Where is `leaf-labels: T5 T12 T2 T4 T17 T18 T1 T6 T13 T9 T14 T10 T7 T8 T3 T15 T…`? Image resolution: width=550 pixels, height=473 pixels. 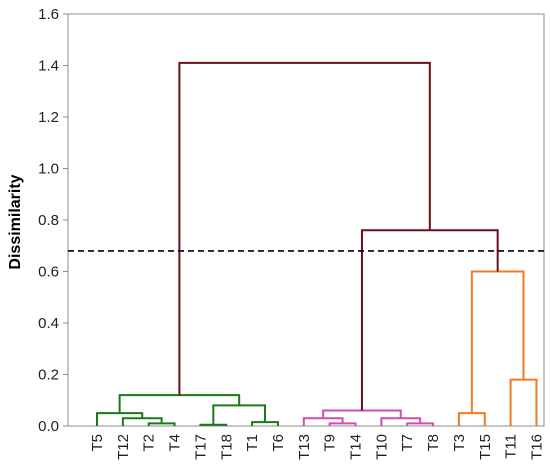
leaf-labels: T5 T12 T2 T4 T17 T18 T1 T6 T13 T9 T14 T10 T7 T8 T3 T15 T… is located at coordinates (317, 447).